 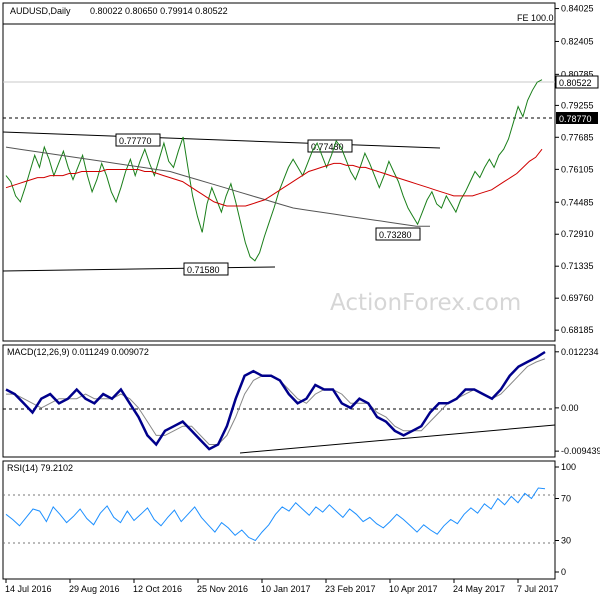 What do you see at coordinates (397, 439) in the screenshot?
I see `macd-trendline` at bounding box center [397, 439].